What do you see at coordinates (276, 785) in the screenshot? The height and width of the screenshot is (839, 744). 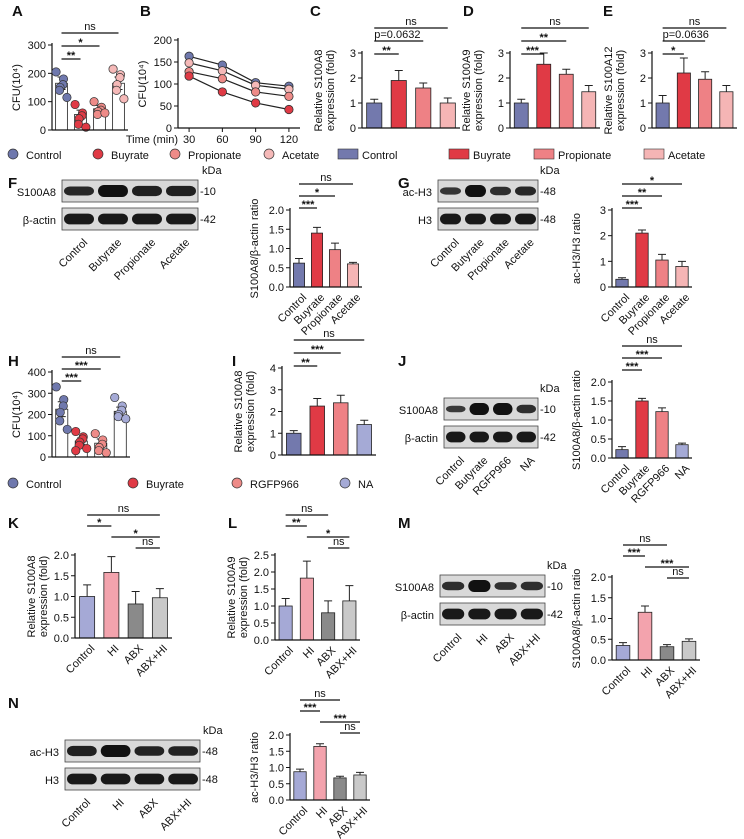 I see `y-tick-label: 0.5` at bounding box center [276, 785].